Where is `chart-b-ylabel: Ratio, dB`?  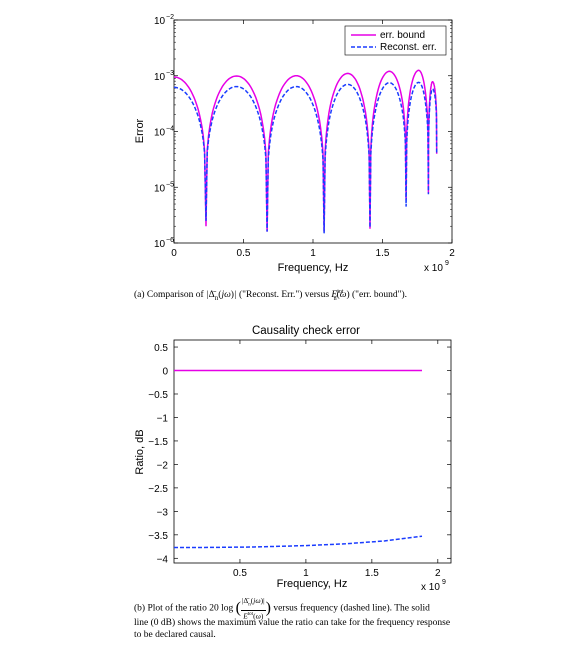
chart-b-ylabel: Ratio, dB is located at coordinates (140, 451).